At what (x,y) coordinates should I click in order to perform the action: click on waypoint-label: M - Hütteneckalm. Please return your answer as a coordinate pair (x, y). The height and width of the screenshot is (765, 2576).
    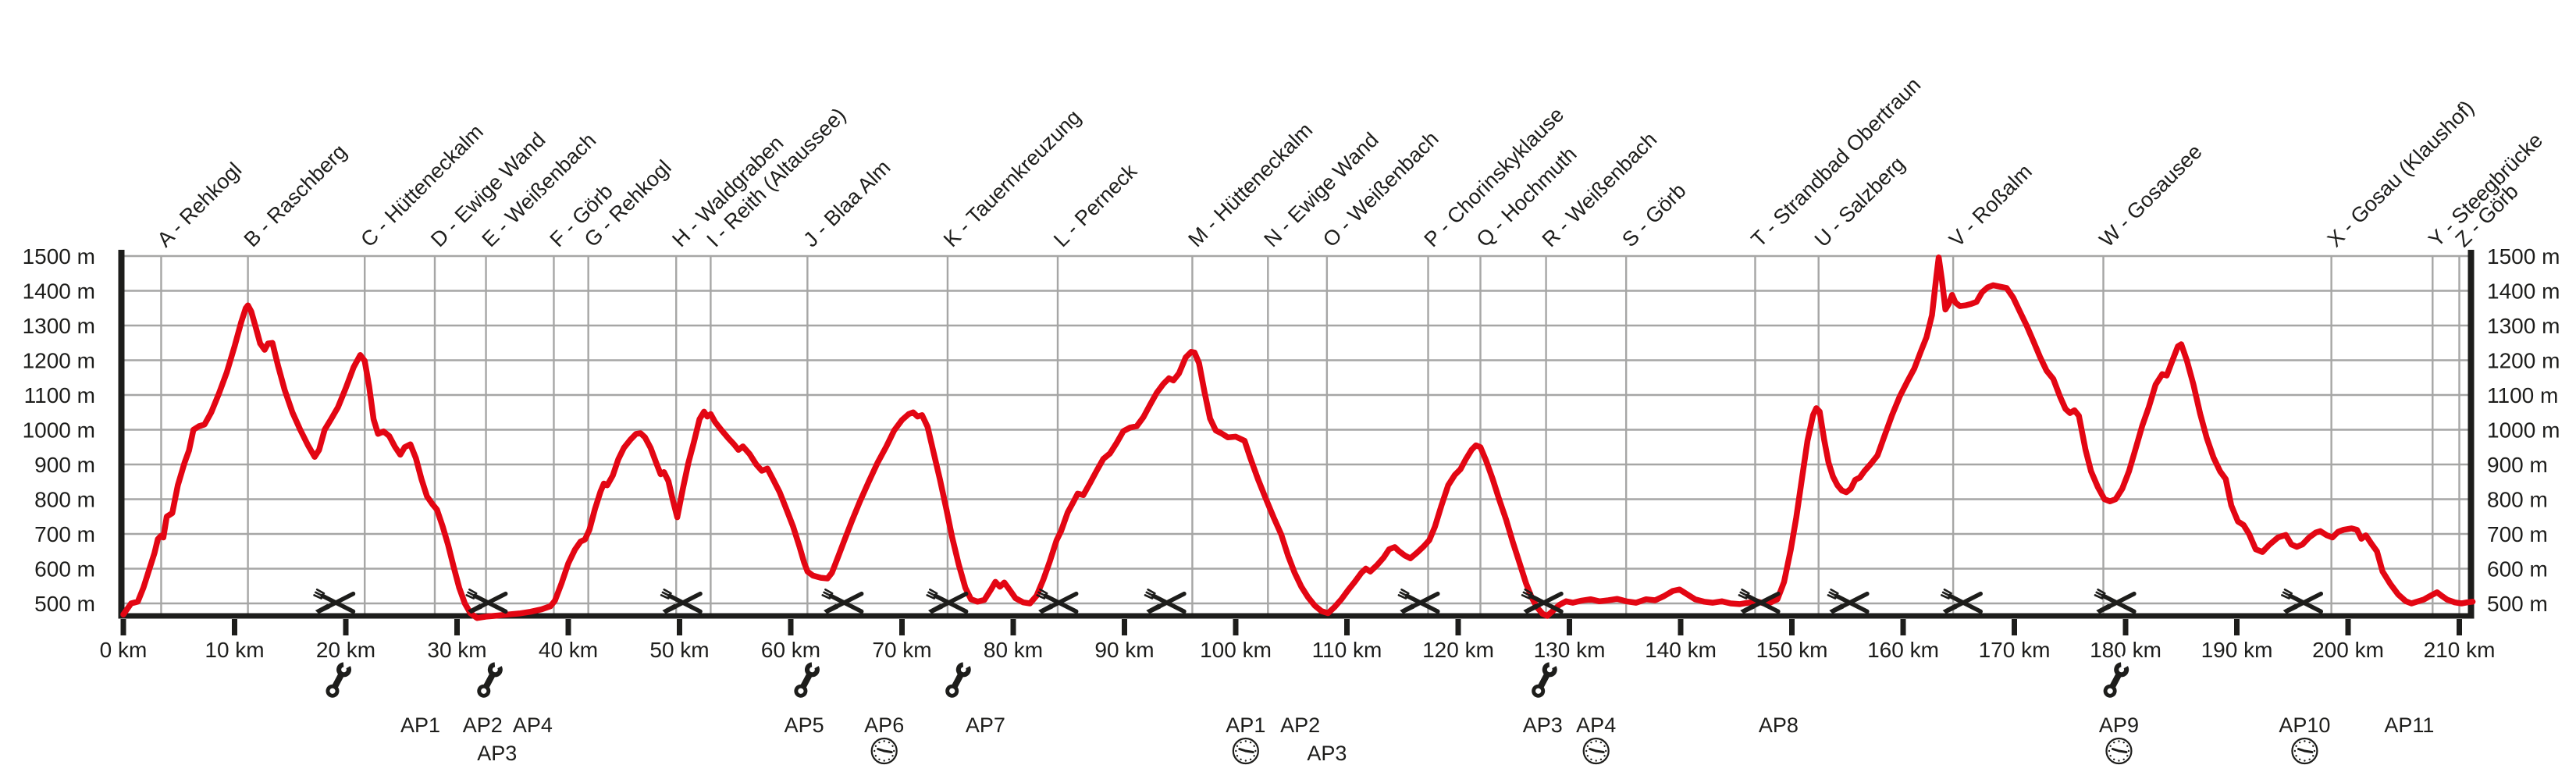
    Looking at the image, I should click on (1250, 184).